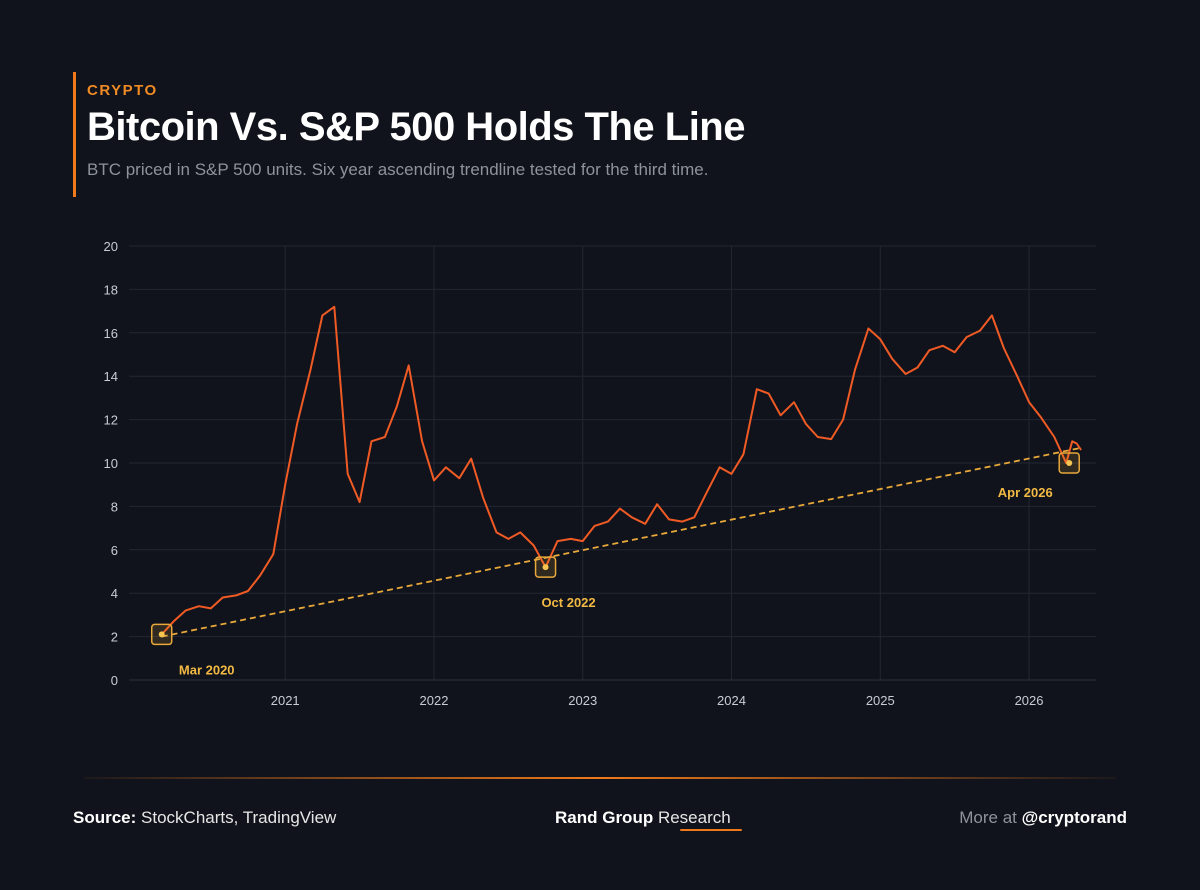 The height and width of the screenshot is (890, 1200). I want to click on y-tick-label: 12, so click(111, 420).